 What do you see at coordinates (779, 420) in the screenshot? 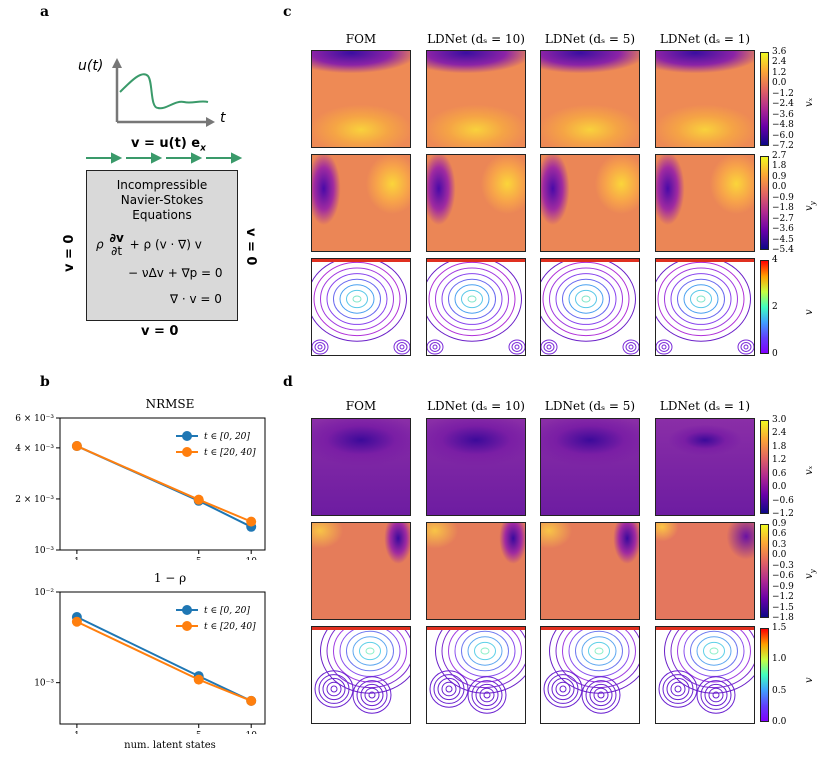
I see `colorbar-tick: 3.0` at bounding box center [779, 420].